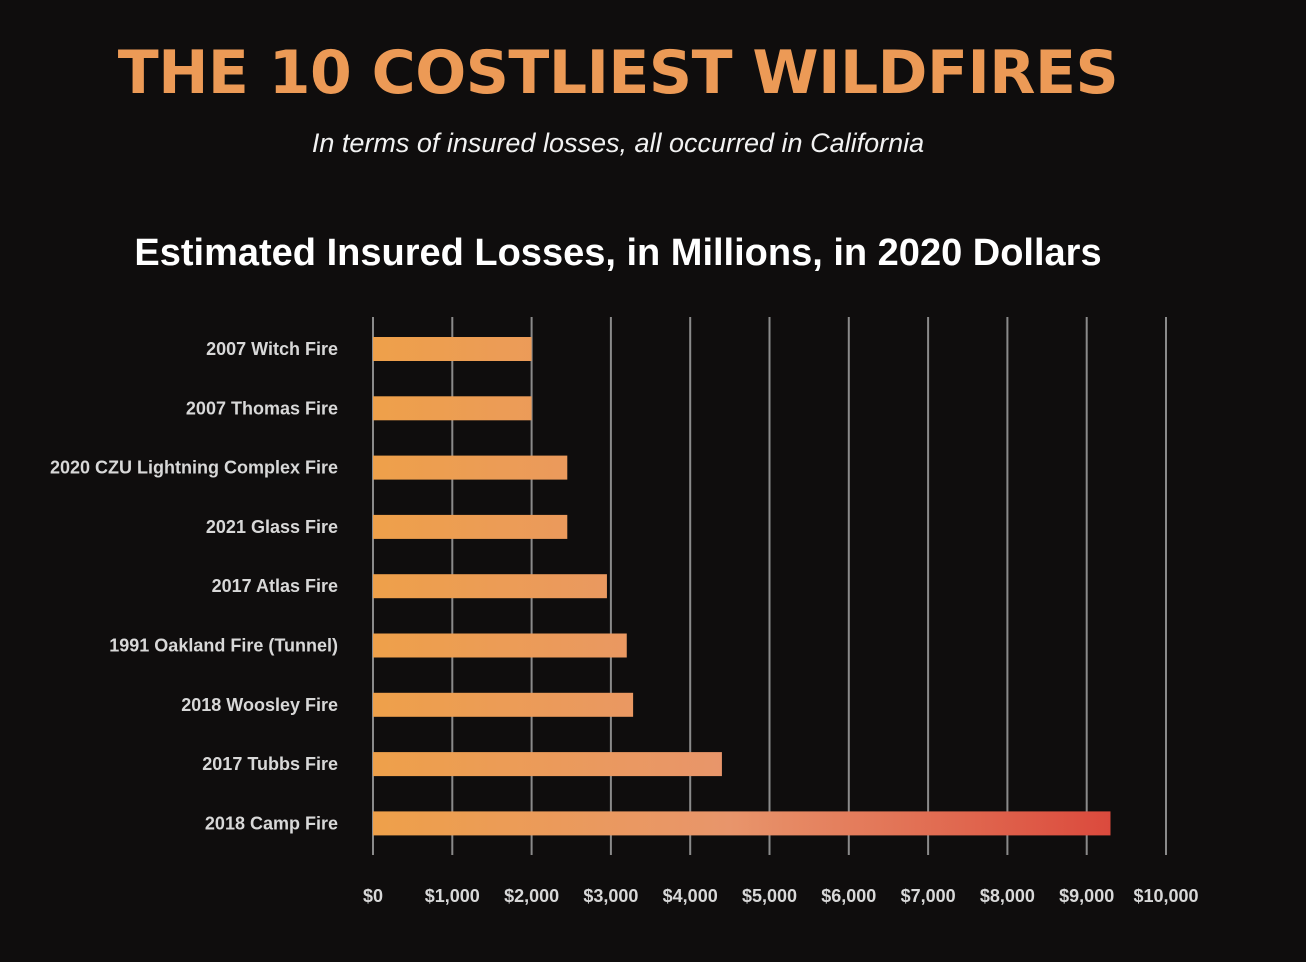 Image resolution: width=1306 pixels, height=962 pixels. I want to click on x-tick-label: $9,000, so click(1086, 896).